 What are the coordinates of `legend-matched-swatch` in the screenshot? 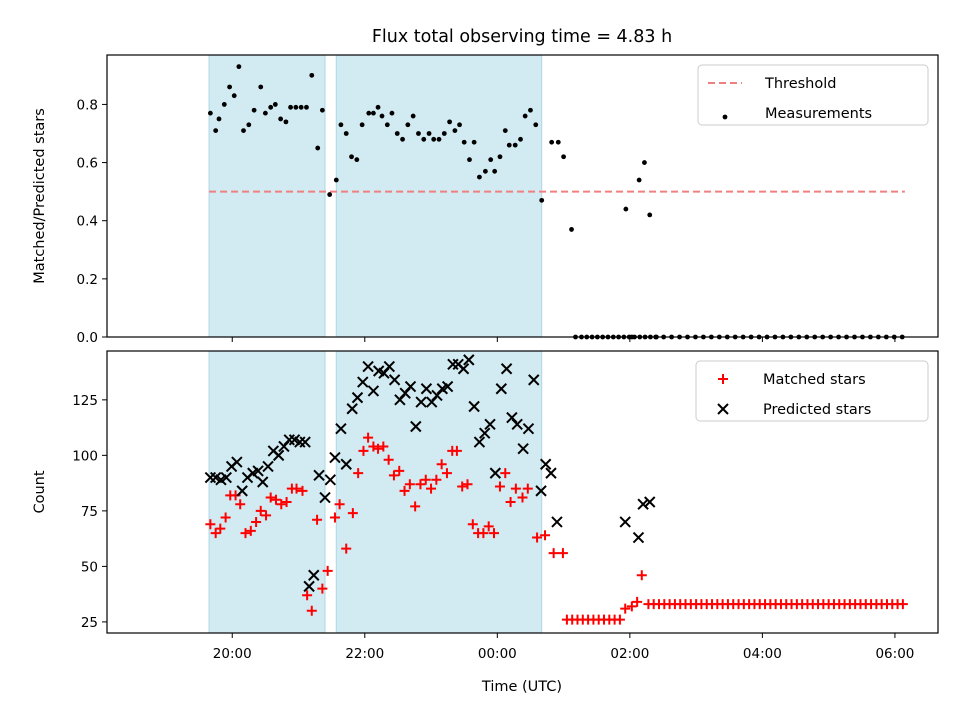 It's located at (723, 379).